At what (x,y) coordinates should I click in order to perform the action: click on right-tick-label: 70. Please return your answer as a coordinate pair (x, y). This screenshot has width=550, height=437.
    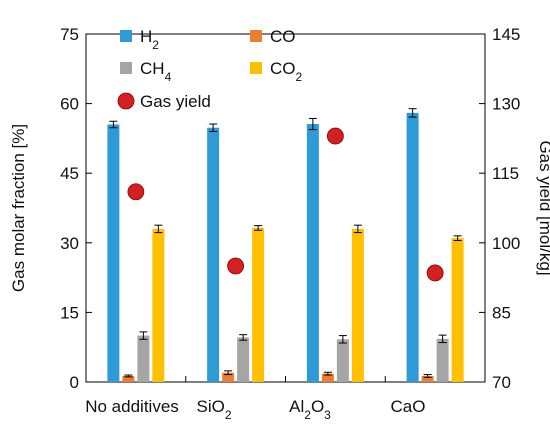
    Looking at the image, I should click on (501, 382).